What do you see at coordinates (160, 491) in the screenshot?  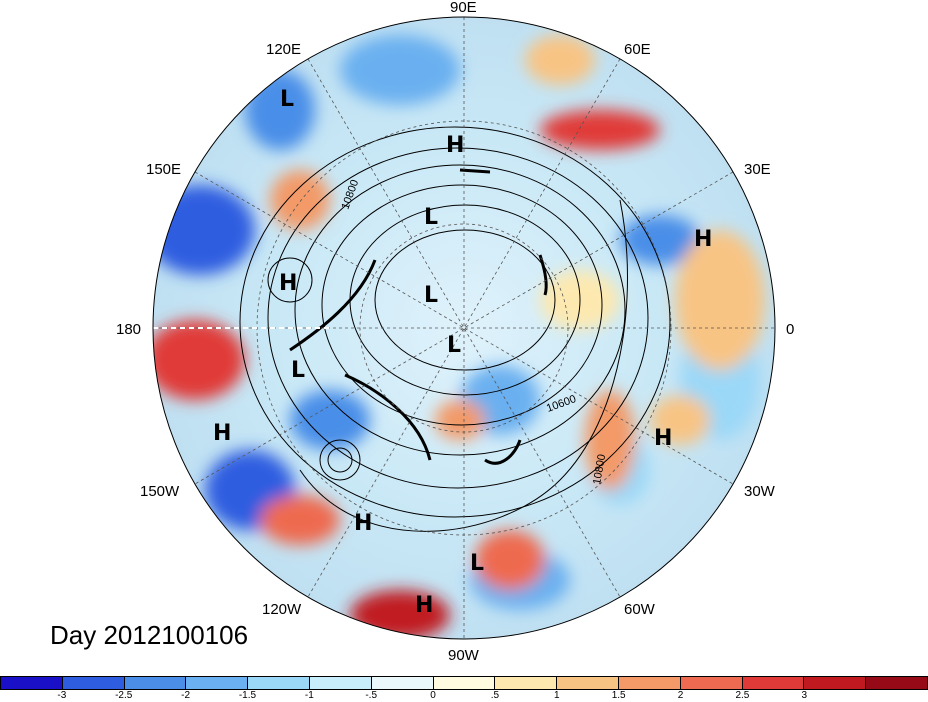 I see `lon-label: 150W` at bounding box center [160, 491].